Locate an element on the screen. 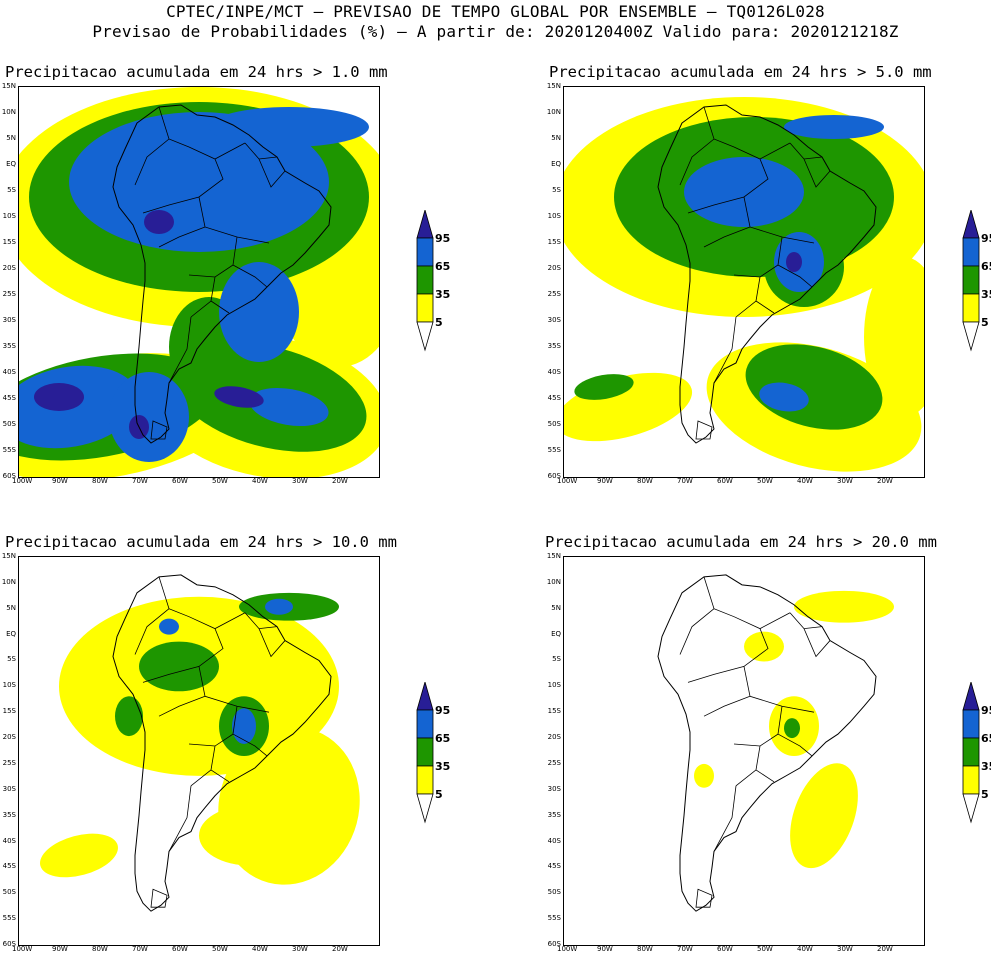 This screenshot has height=957, width=991. coastline is located at coordinates (767, 274).